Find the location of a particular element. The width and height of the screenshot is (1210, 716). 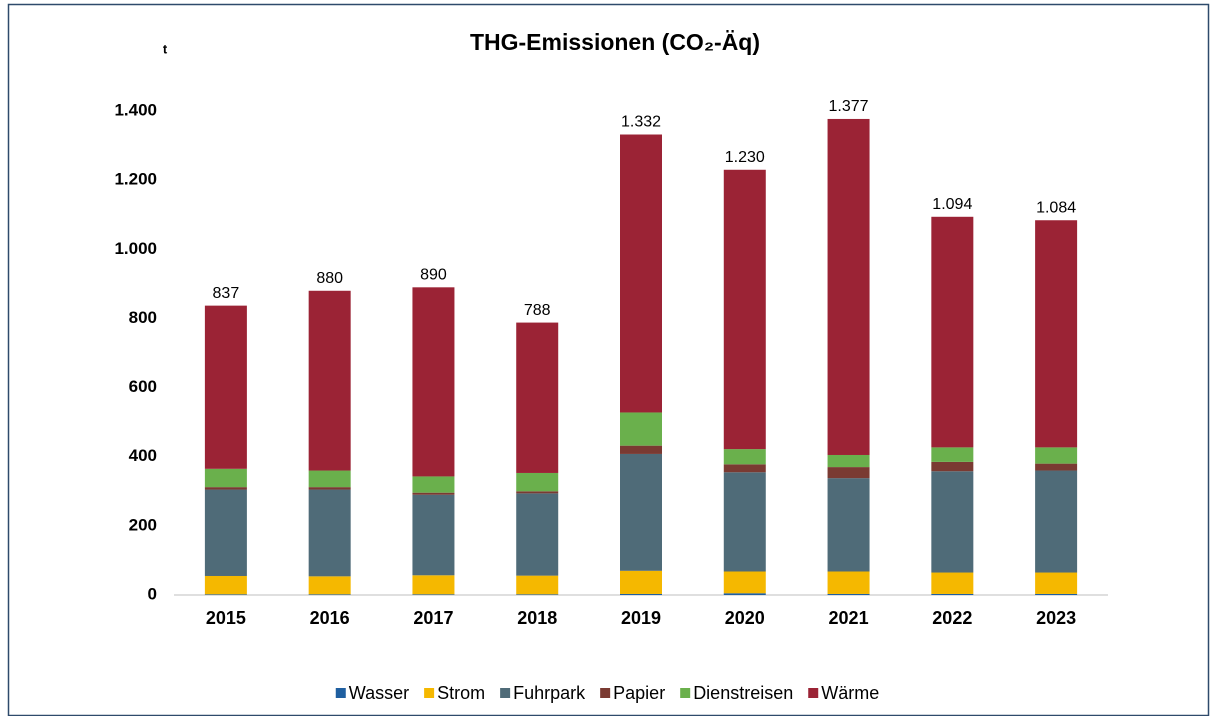

y-tick-label: 400 is located at coordinates (143, 455).